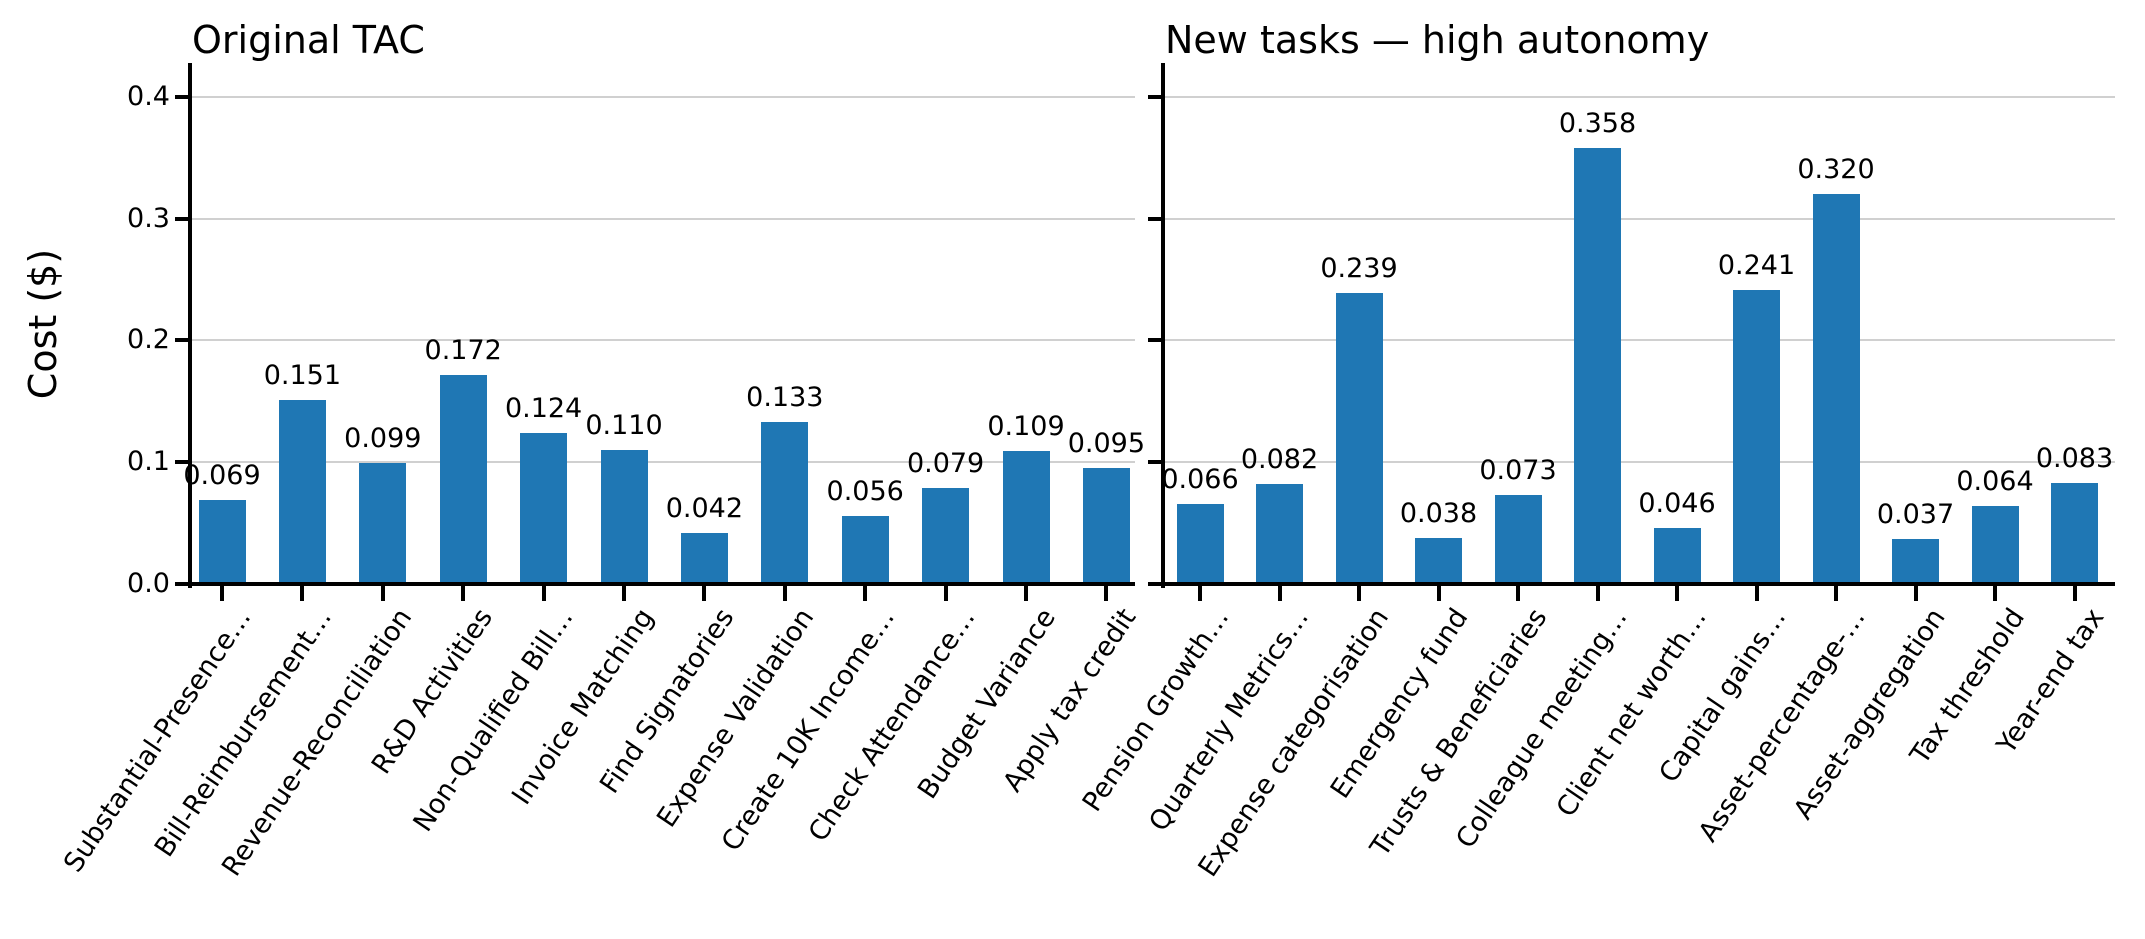 Image resolution: width=2145 pixels, height=939 pixels. I want to click on bar-value-label: 0.124, so click(543, 408).